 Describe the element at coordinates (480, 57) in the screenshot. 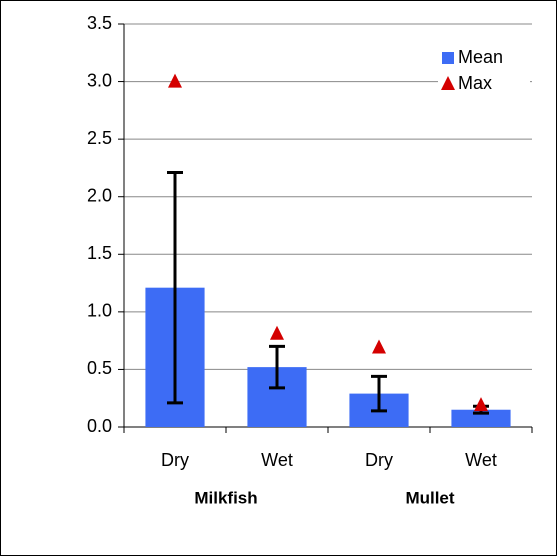

I see `legend-label: Mean` at that location.